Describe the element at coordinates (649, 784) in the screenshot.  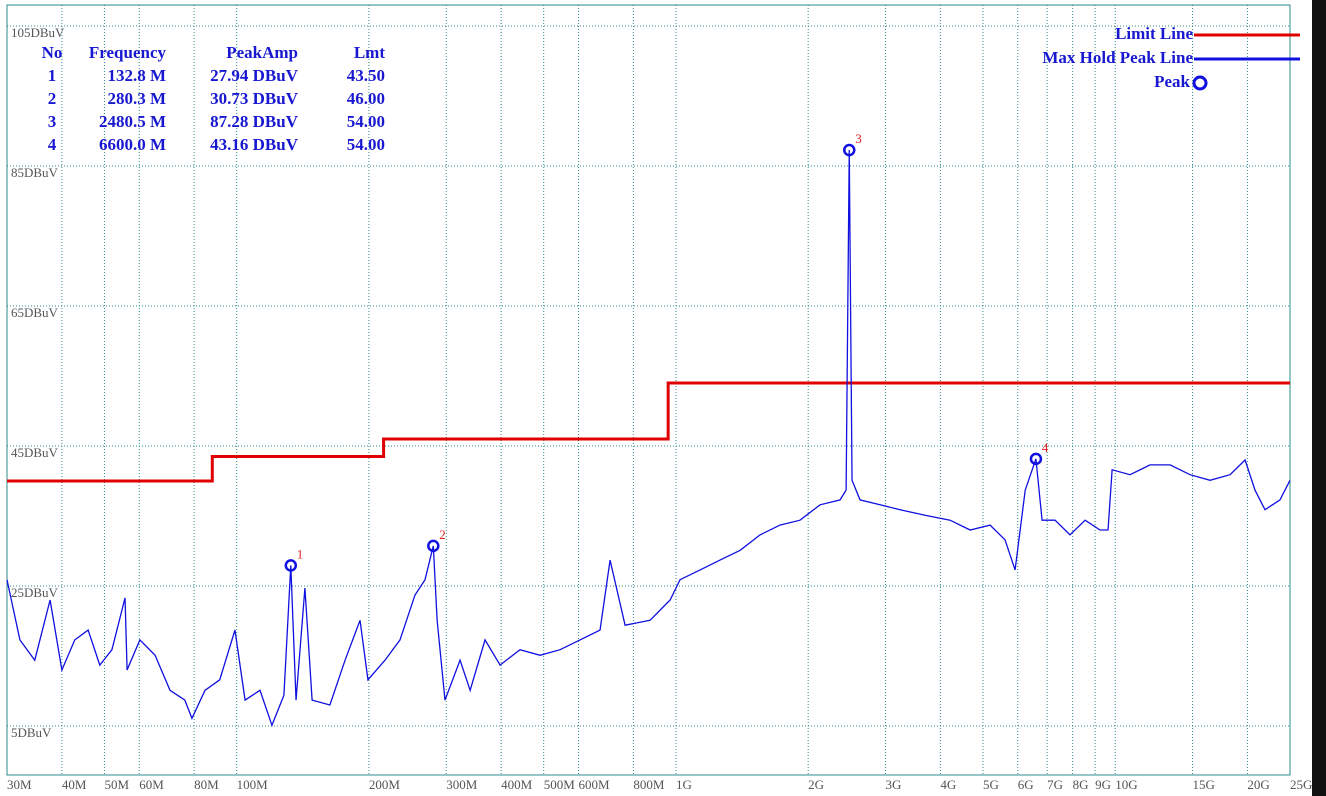
I see `x-tick-label: 800M` at that location.